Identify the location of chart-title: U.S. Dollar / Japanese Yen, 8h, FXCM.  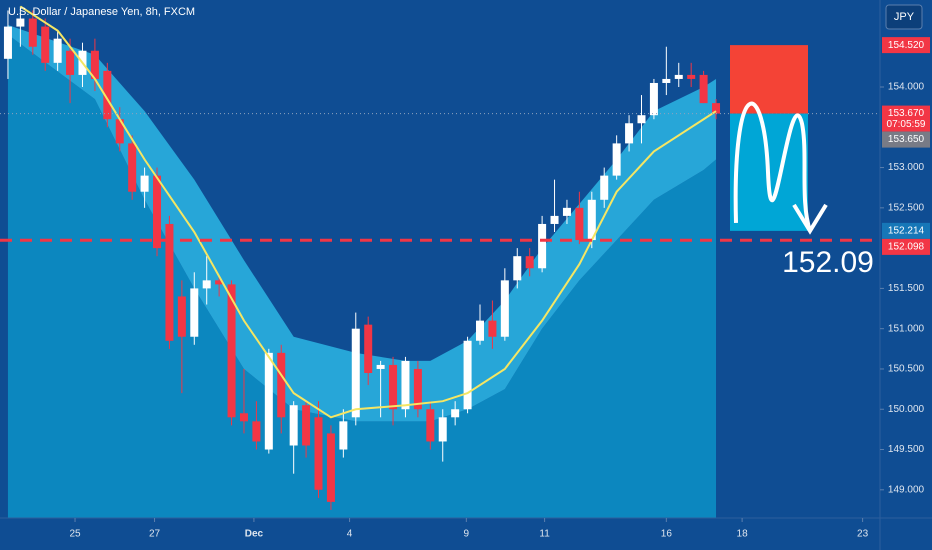
(101, 12).